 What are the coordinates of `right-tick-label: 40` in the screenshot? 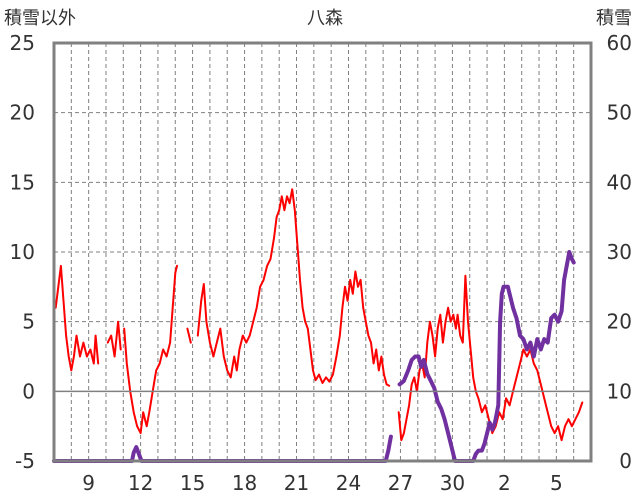 It's located at (619, 182).